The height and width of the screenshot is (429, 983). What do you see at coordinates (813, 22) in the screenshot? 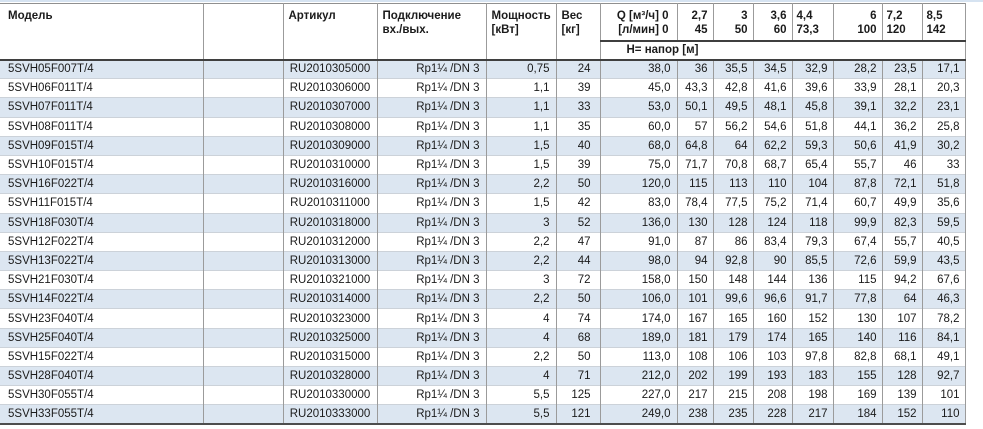
I see `flow-col-header: 4,4 73,3` at bounding box center [813, 22].